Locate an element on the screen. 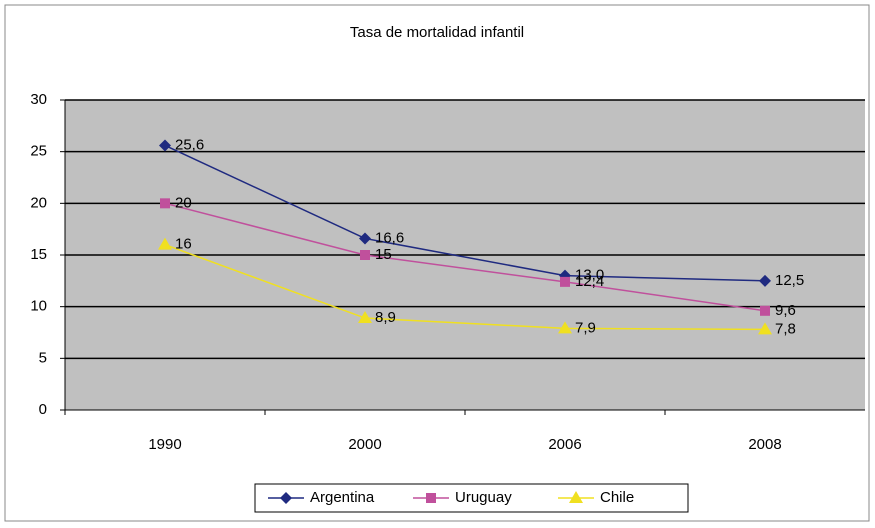 This screenshot has width=875, height=528. x-tick-label: 2006 is located at coordinates (564, 444).